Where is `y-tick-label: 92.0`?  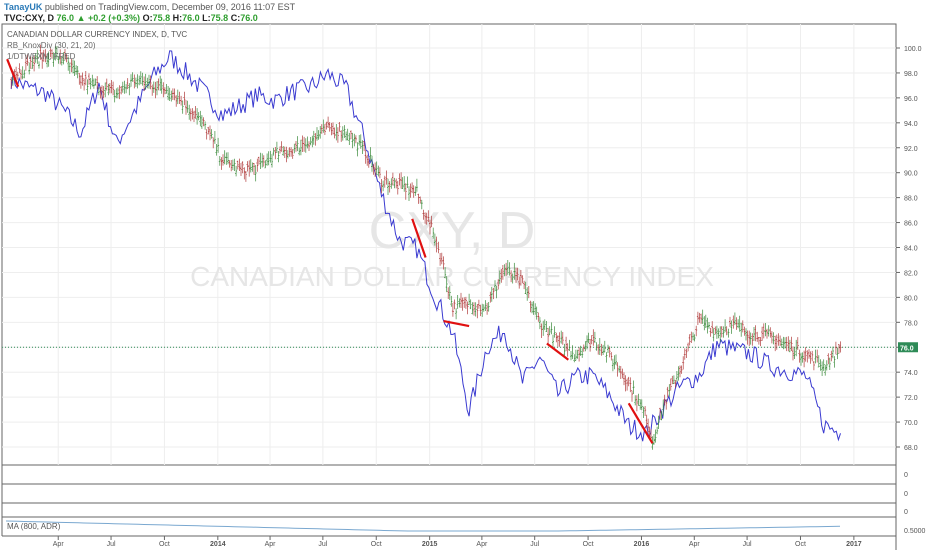
y-tick-label: 92.0 is located at coordinates (911, 149).